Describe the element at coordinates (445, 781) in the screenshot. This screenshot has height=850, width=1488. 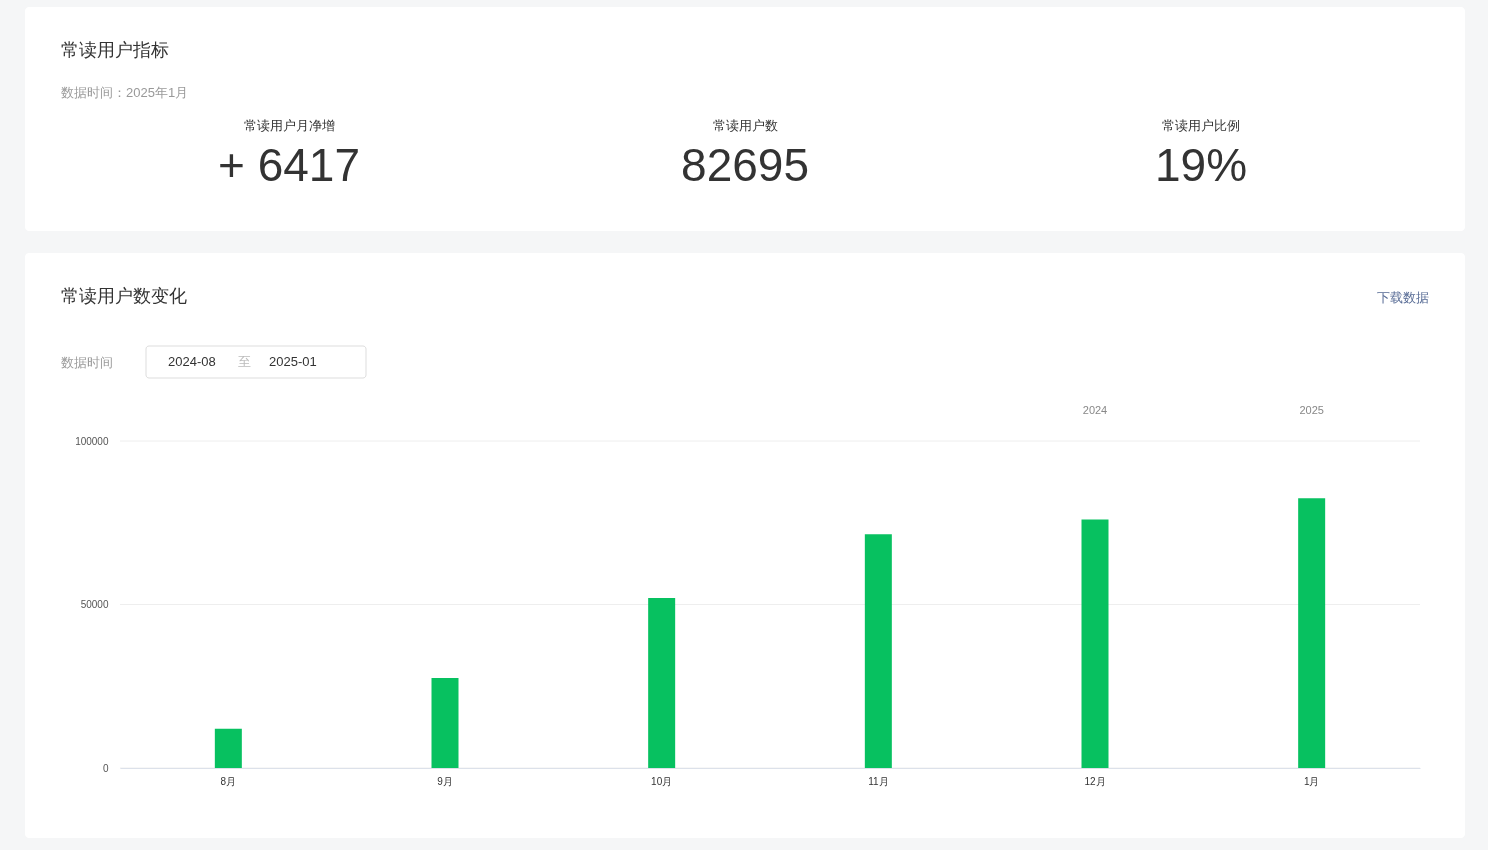
I see `x-tick-label: 9月` at that location.